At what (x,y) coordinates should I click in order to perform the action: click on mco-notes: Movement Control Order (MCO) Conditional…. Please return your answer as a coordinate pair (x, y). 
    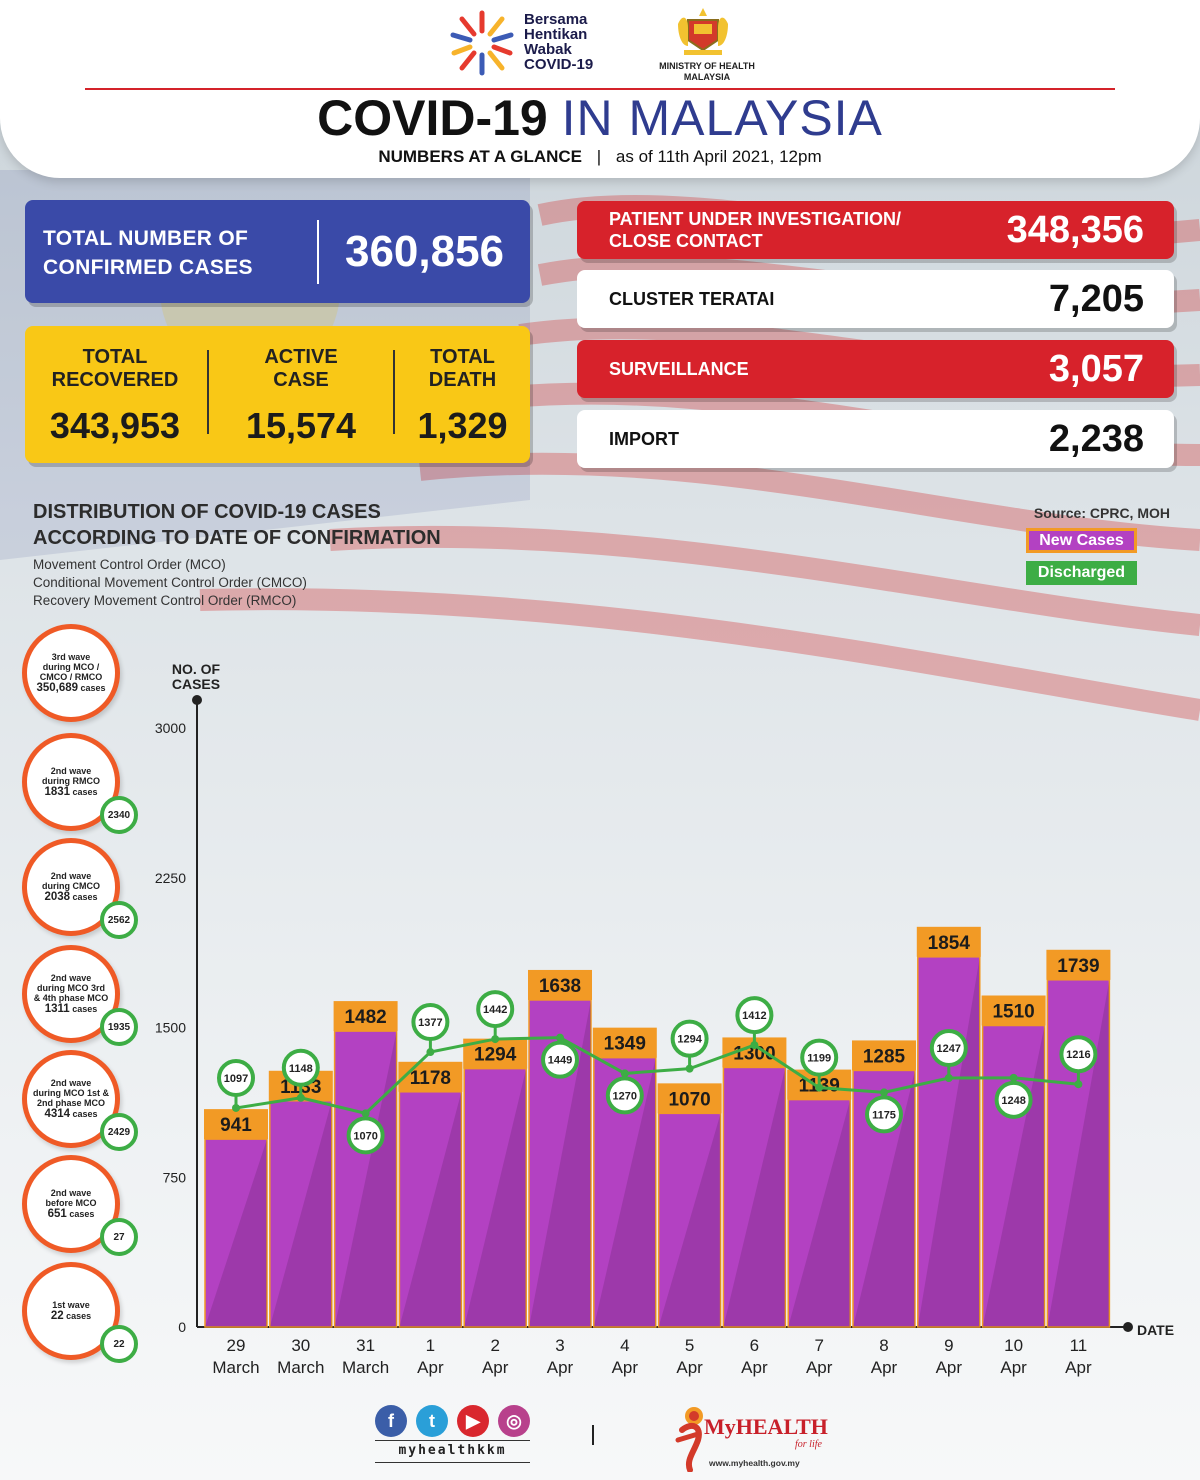
    Looking at the image, I should click on (213, 583).